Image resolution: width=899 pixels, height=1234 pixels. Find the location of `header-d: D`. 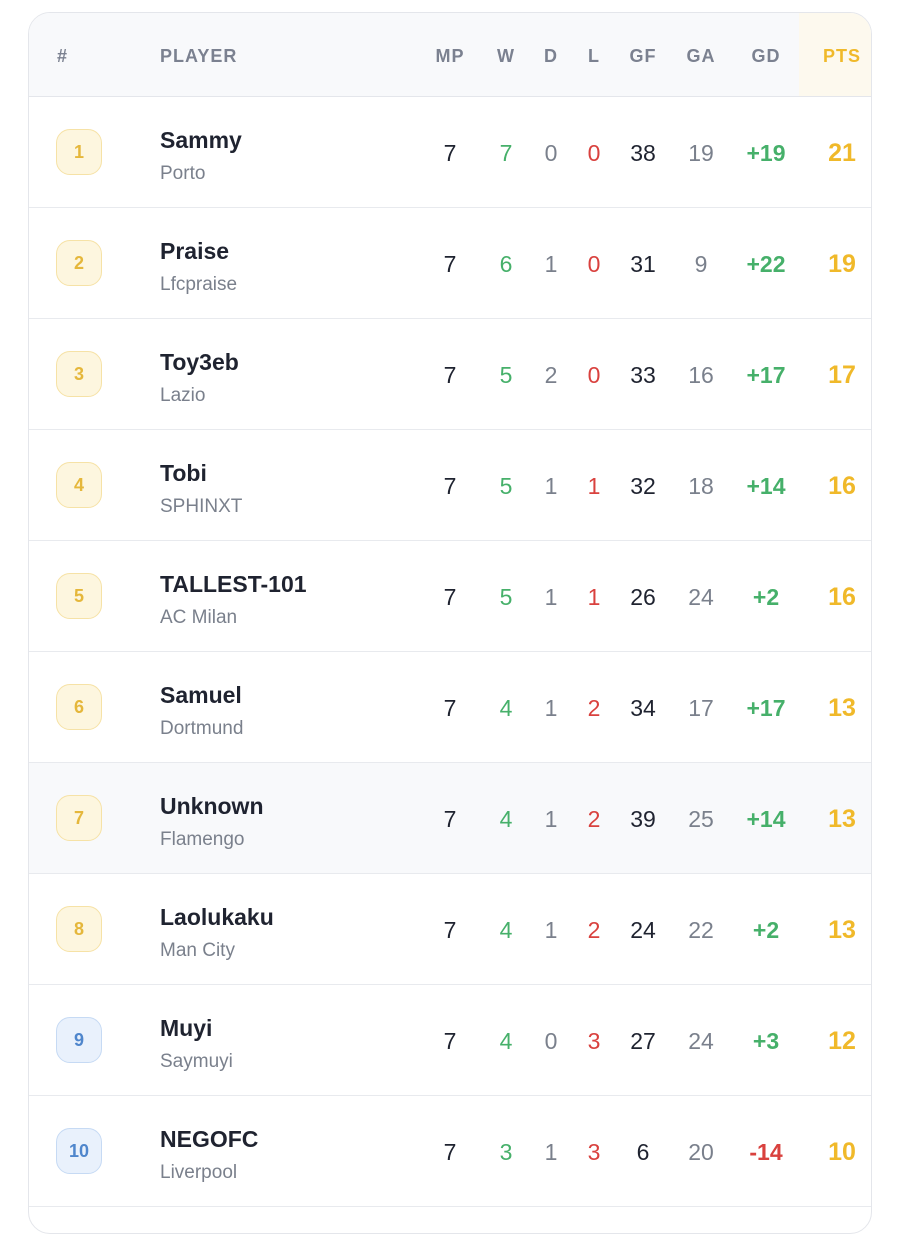

header-d: D is located at coordinates (551, 56).